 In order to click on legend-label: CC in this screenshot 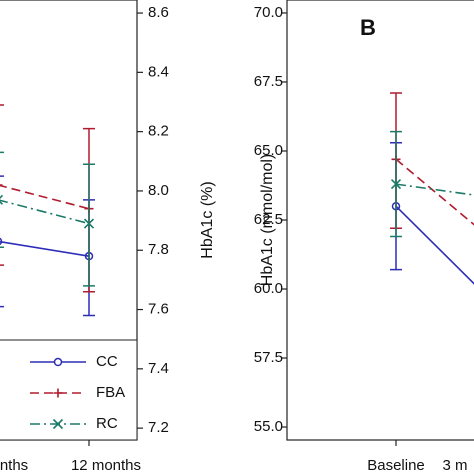, I will do `click(107, 361)`.